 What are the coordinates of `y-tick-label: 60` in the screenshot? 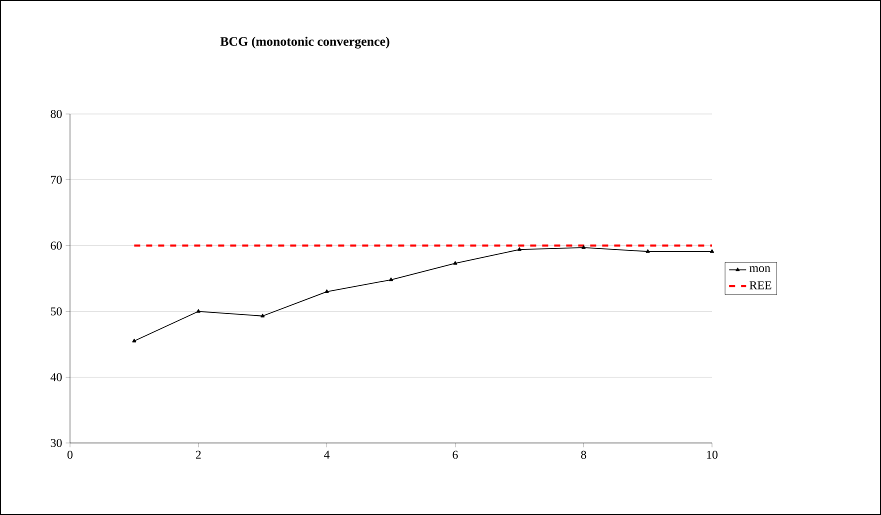 It's located at (56, 246).